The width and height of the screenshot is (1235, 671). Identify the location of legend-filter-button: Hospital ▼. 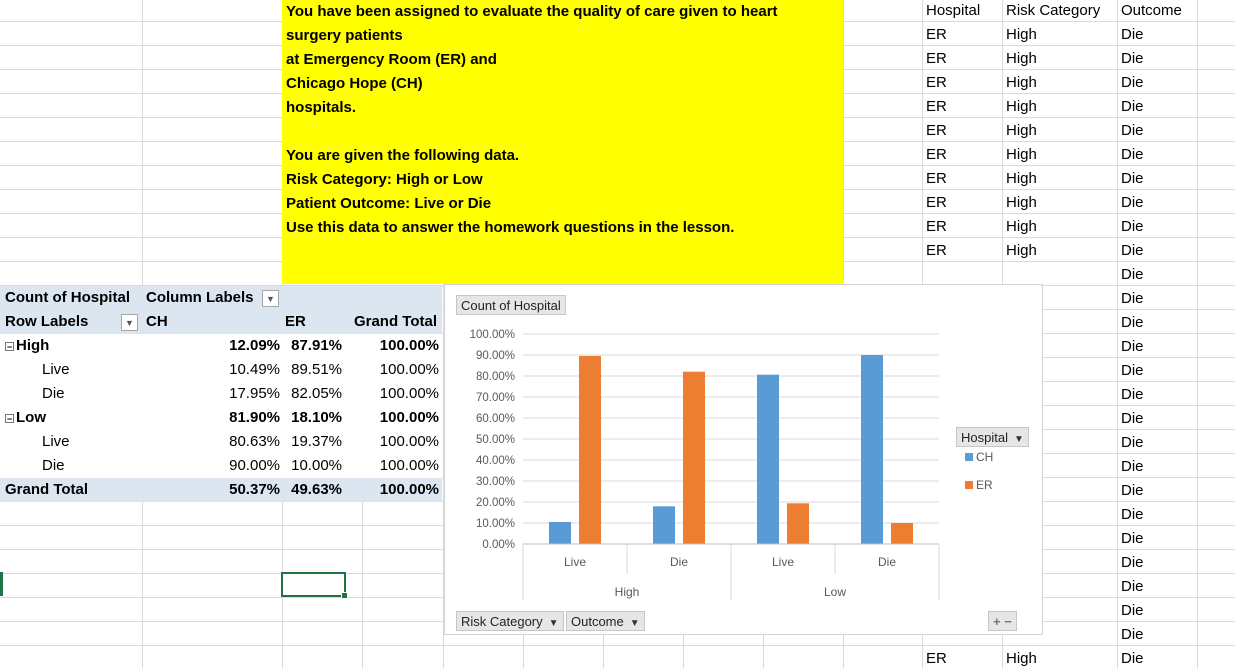
(992, 437).